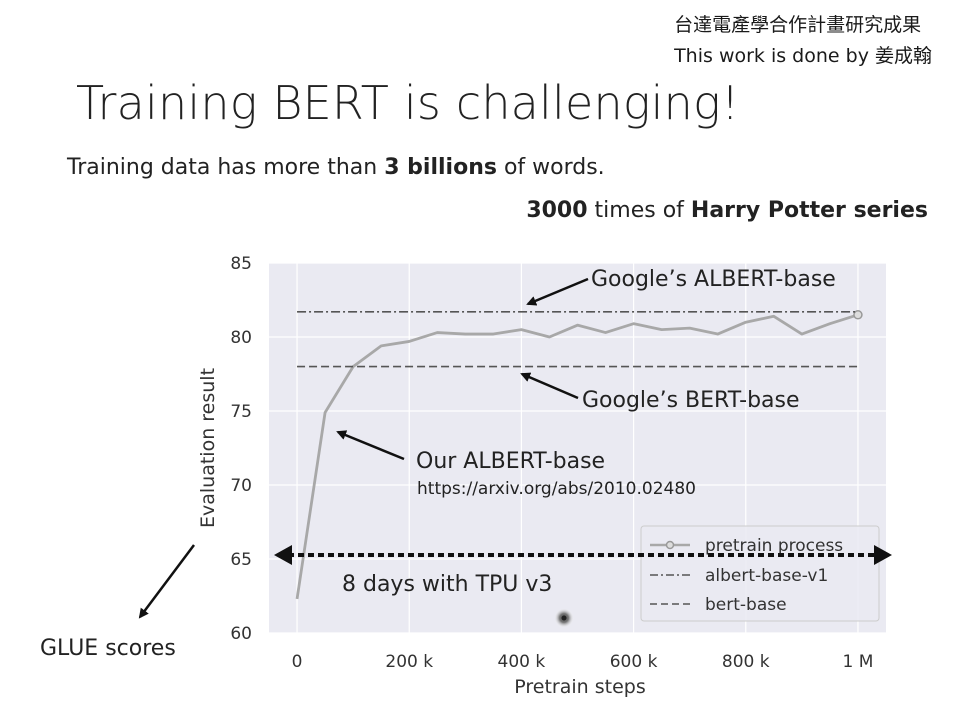  Describe the element at coordinates (297, 662) in the screenshot. I see `x-tick-label: 0` at that location.